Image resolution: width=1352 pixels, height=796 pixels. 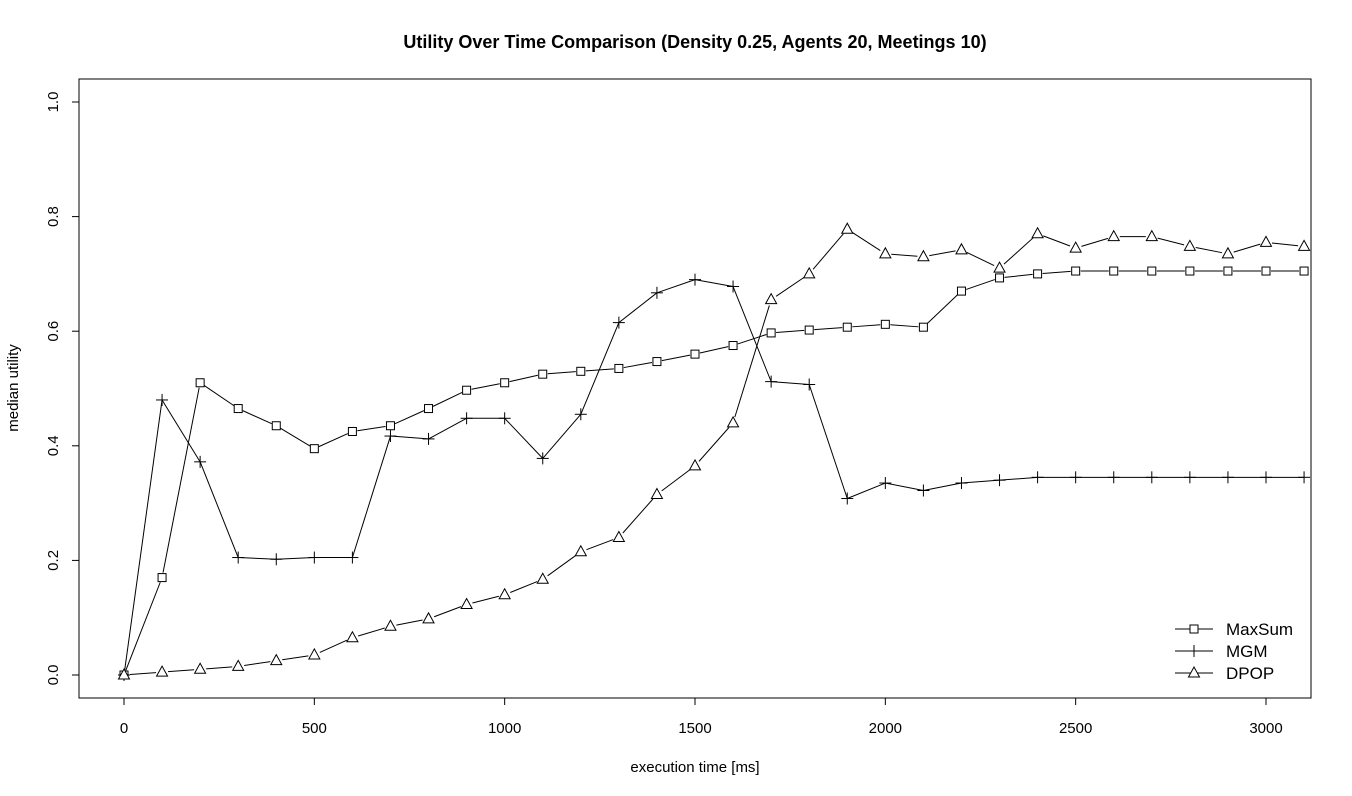 What do you see at coordinates (694, 767) in the screenshot?
I see `x-axis-label: execution time [ms]` at bounding box center [694, 767].